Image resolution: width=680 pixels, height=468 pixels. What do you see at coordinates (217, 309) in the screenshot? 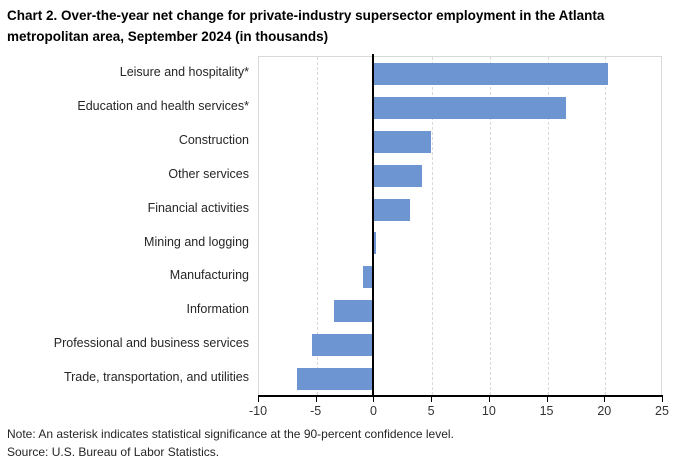
I see `category-label: Information` at bounding box center [217, 309].